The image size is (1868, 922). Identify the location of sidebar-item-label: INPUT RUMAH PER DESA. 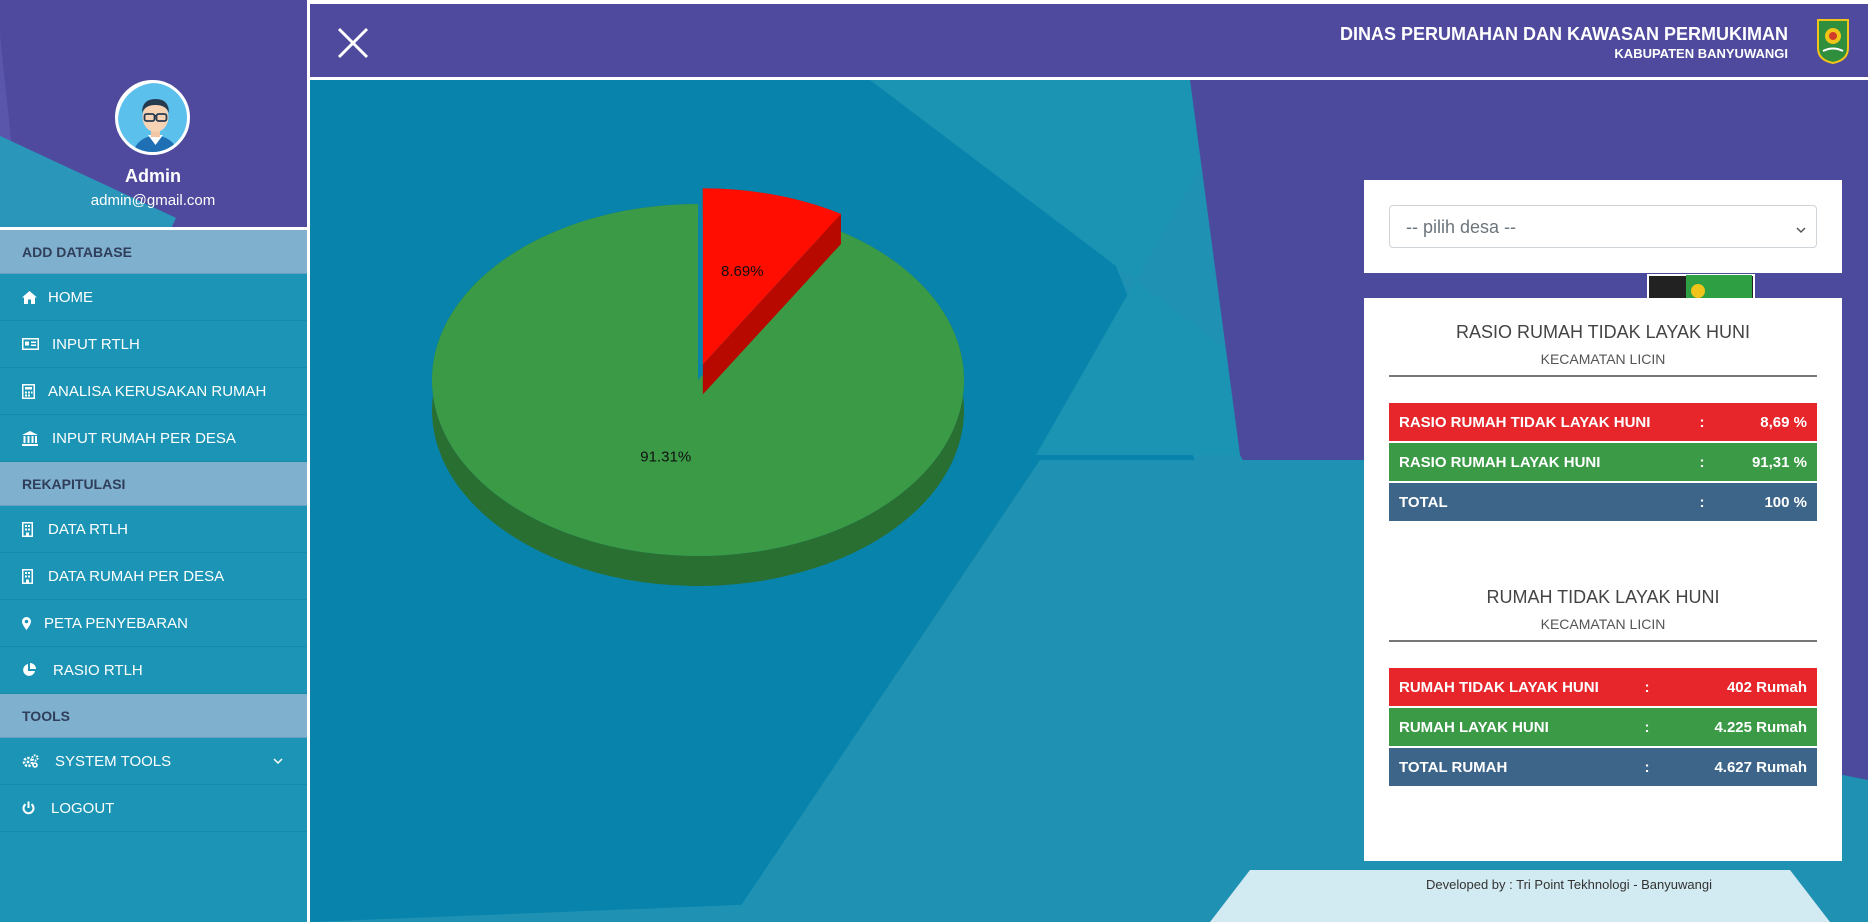
(144, 438).